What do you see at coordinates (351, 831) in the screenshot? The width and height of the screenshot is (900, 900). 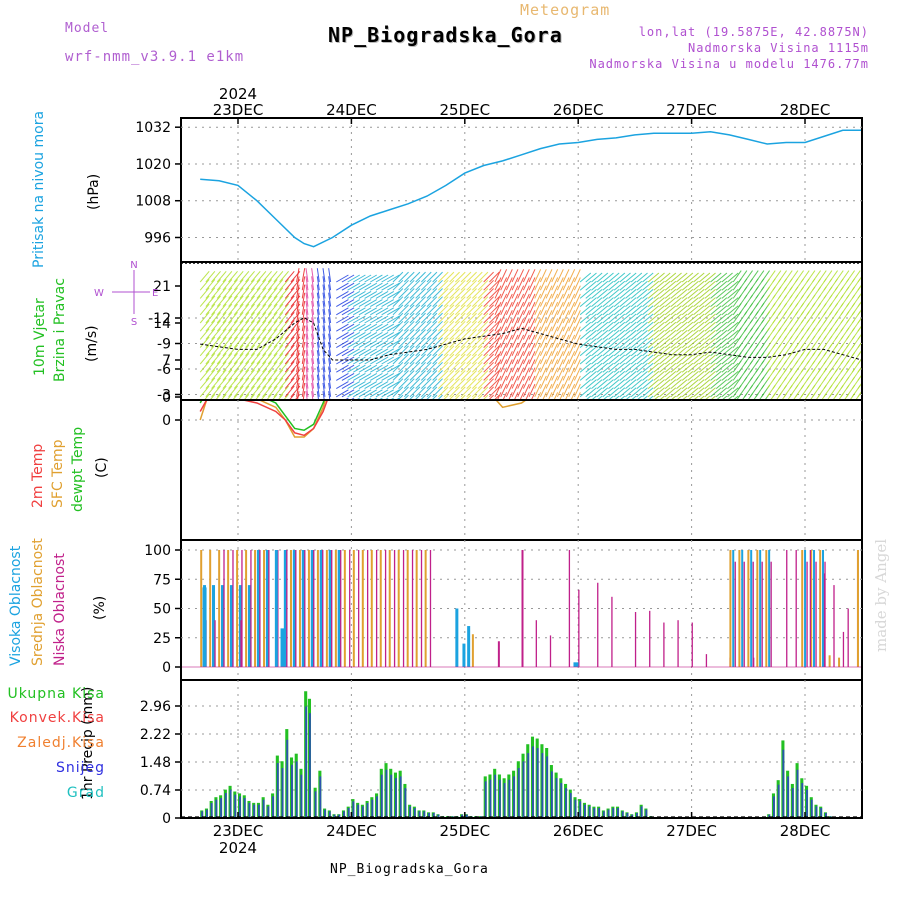 I see `bottom-day-label: 24DEC` at bounding box center [351, 831].